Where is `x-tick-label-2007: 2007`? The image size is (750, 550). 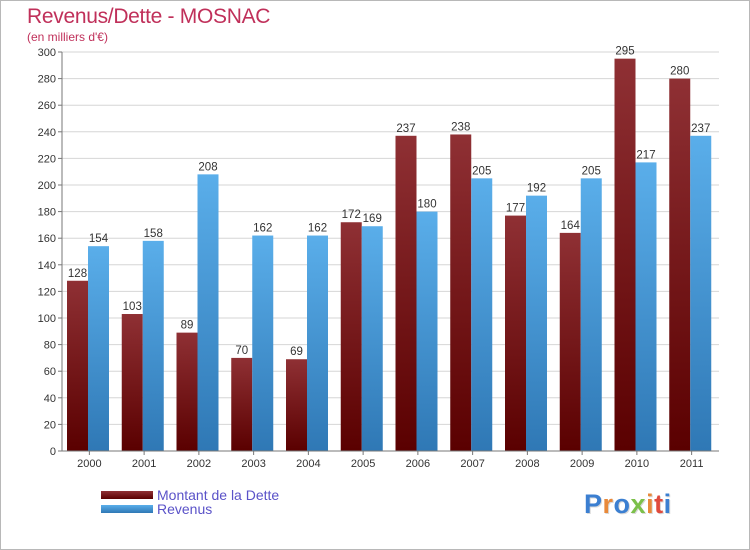 x-tick-label-2007: 2007 is located at coordinates (472, 464).